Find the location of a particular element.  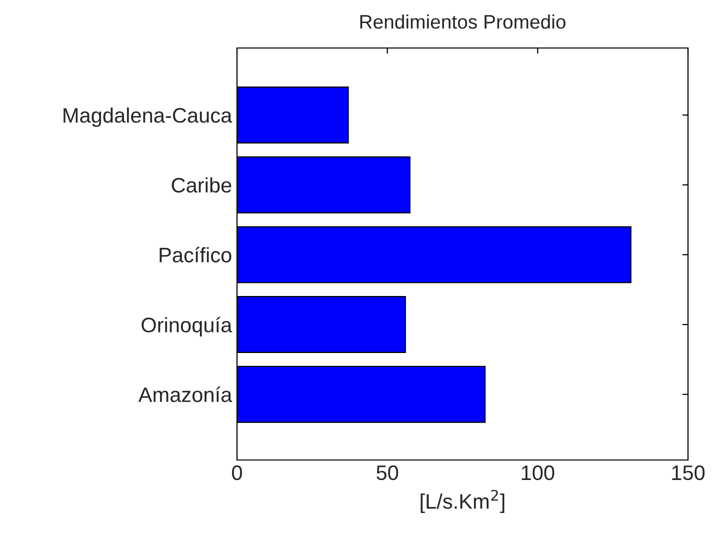

x-tick-label: 100 is located at coordinates (538, 472).